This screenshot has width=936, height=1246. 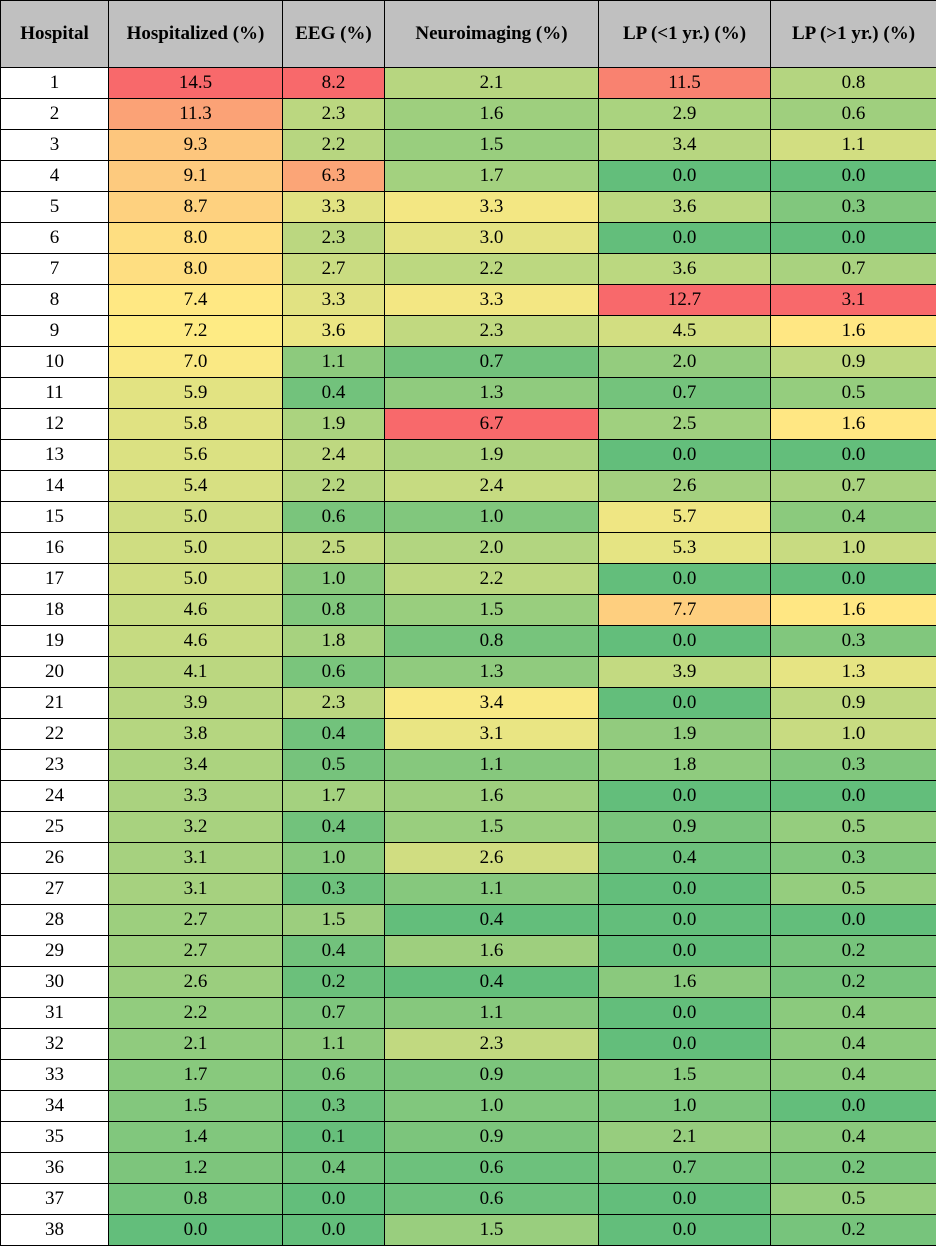 I want to click on column-header-3: Neuroimaging (%), so click(x=492, y=34).